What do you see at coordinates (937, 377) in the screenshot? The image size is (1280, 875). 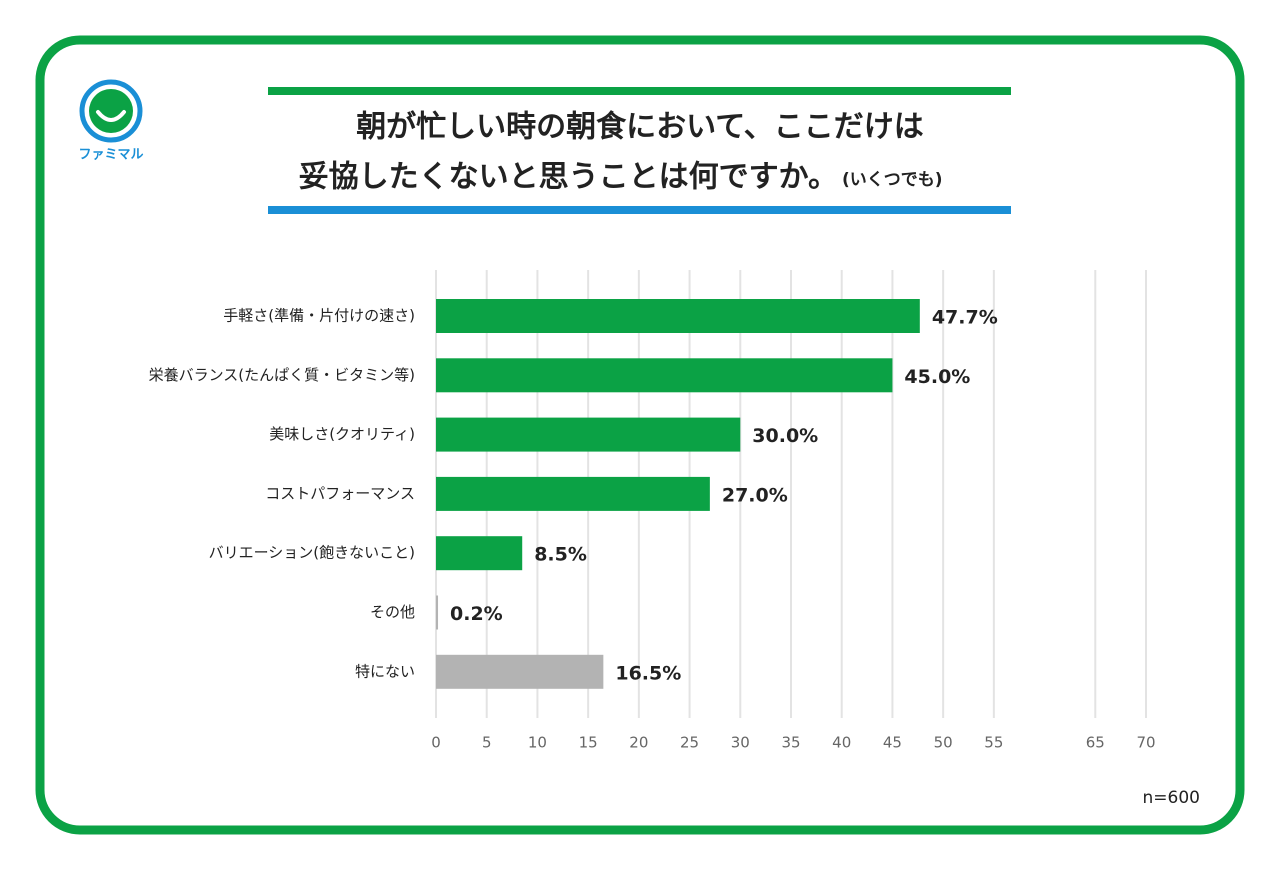 I see `value-label: 45.0%` at bounding box center [937, 377].